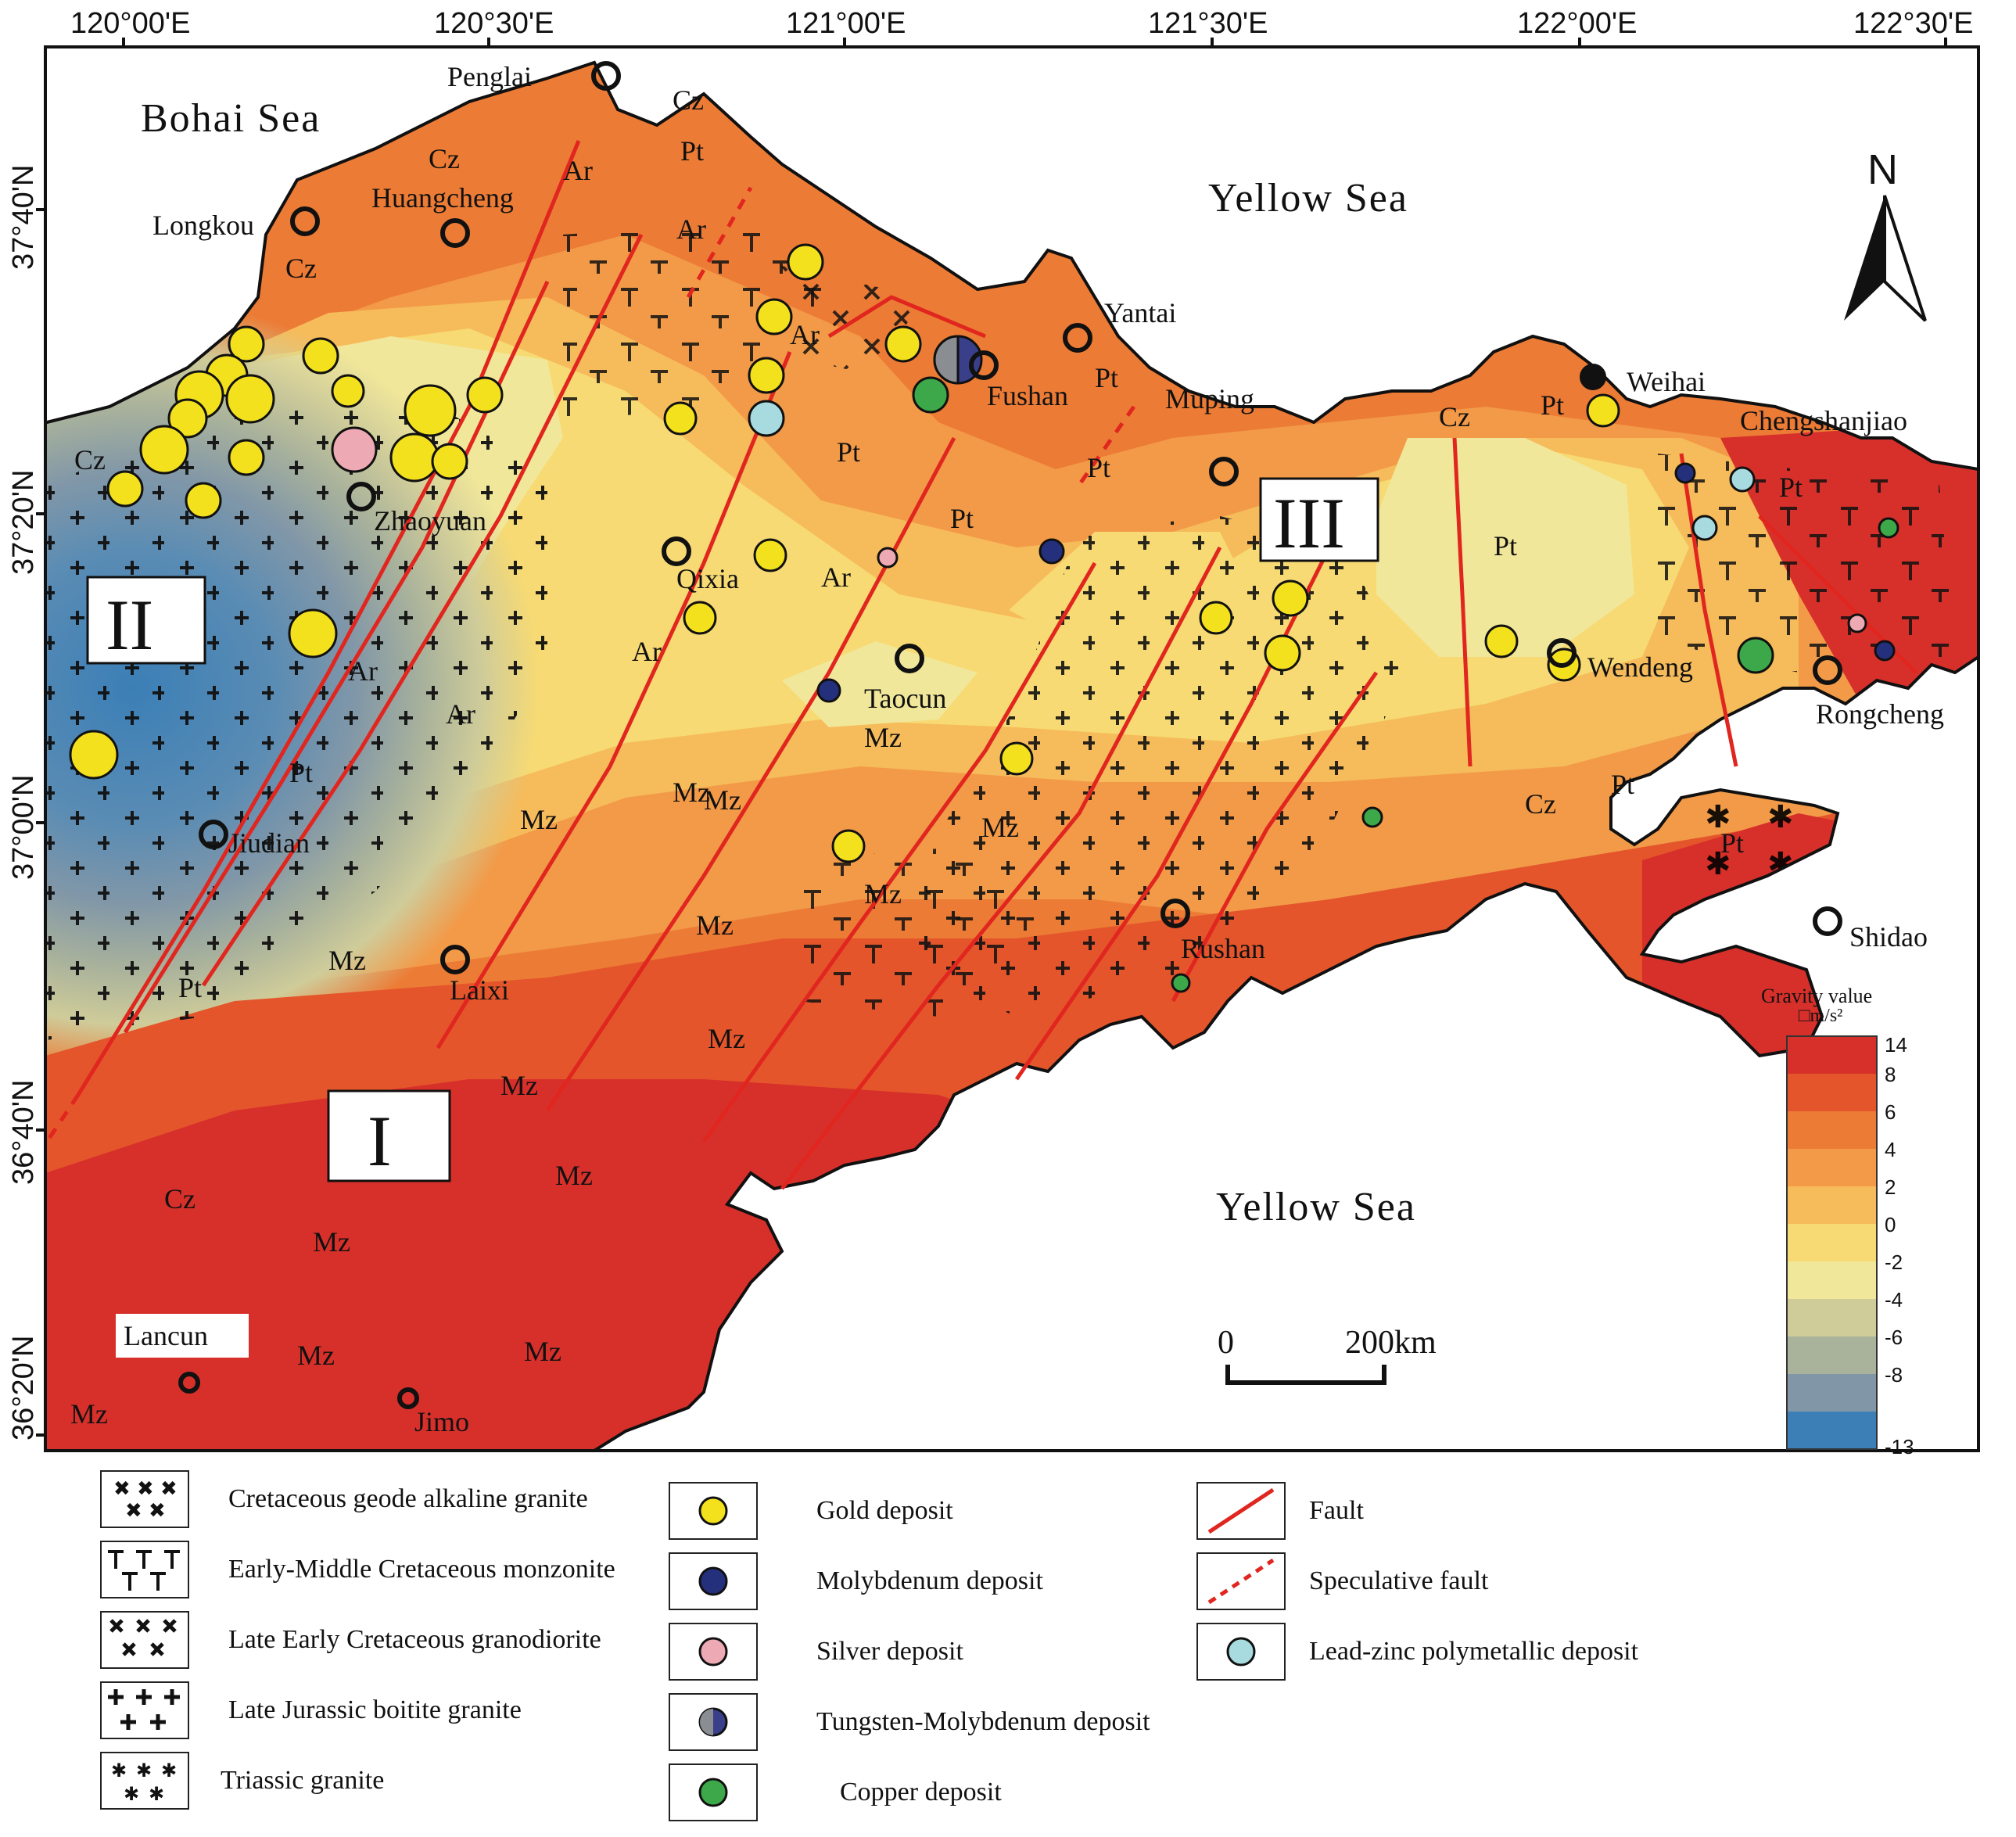 The image size is (2016, 1837). What do you see at coordinates (918, 1792) in the screenshot?
I see `legend-item-copper: Copper deposit` at bounding box center [918, 1792].